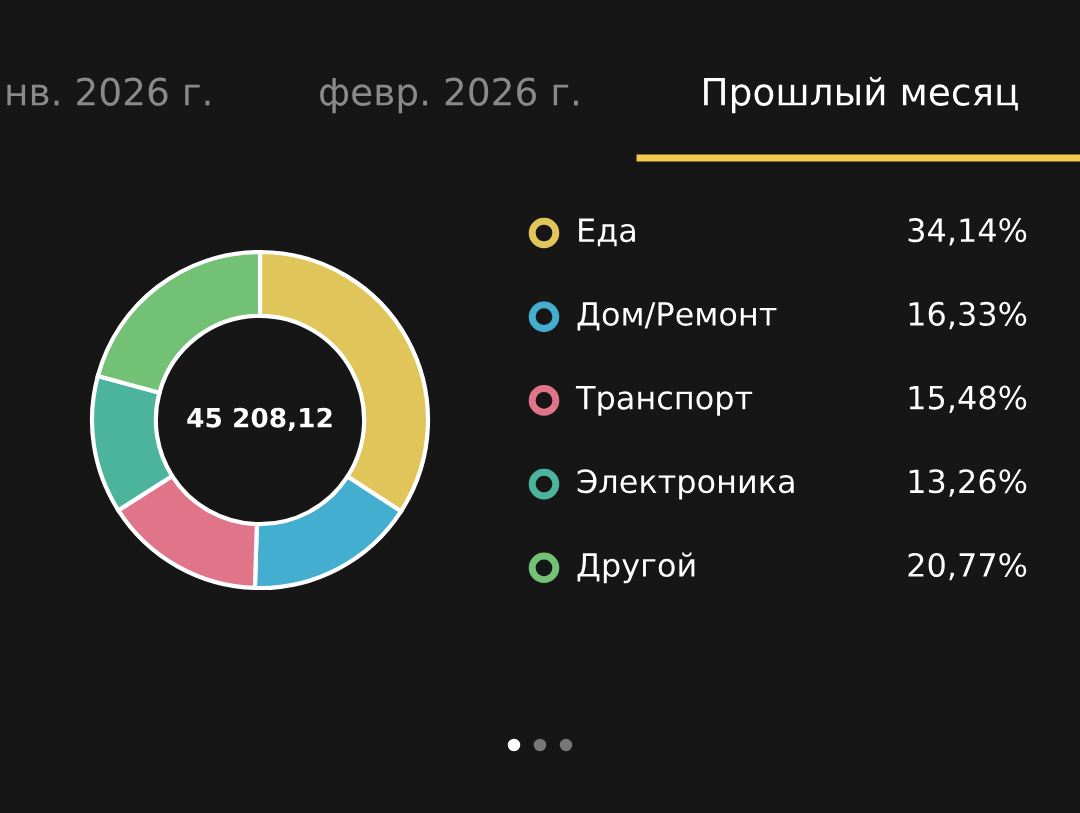  I want to click on text: февр. 2026 г., so click(449, 95).